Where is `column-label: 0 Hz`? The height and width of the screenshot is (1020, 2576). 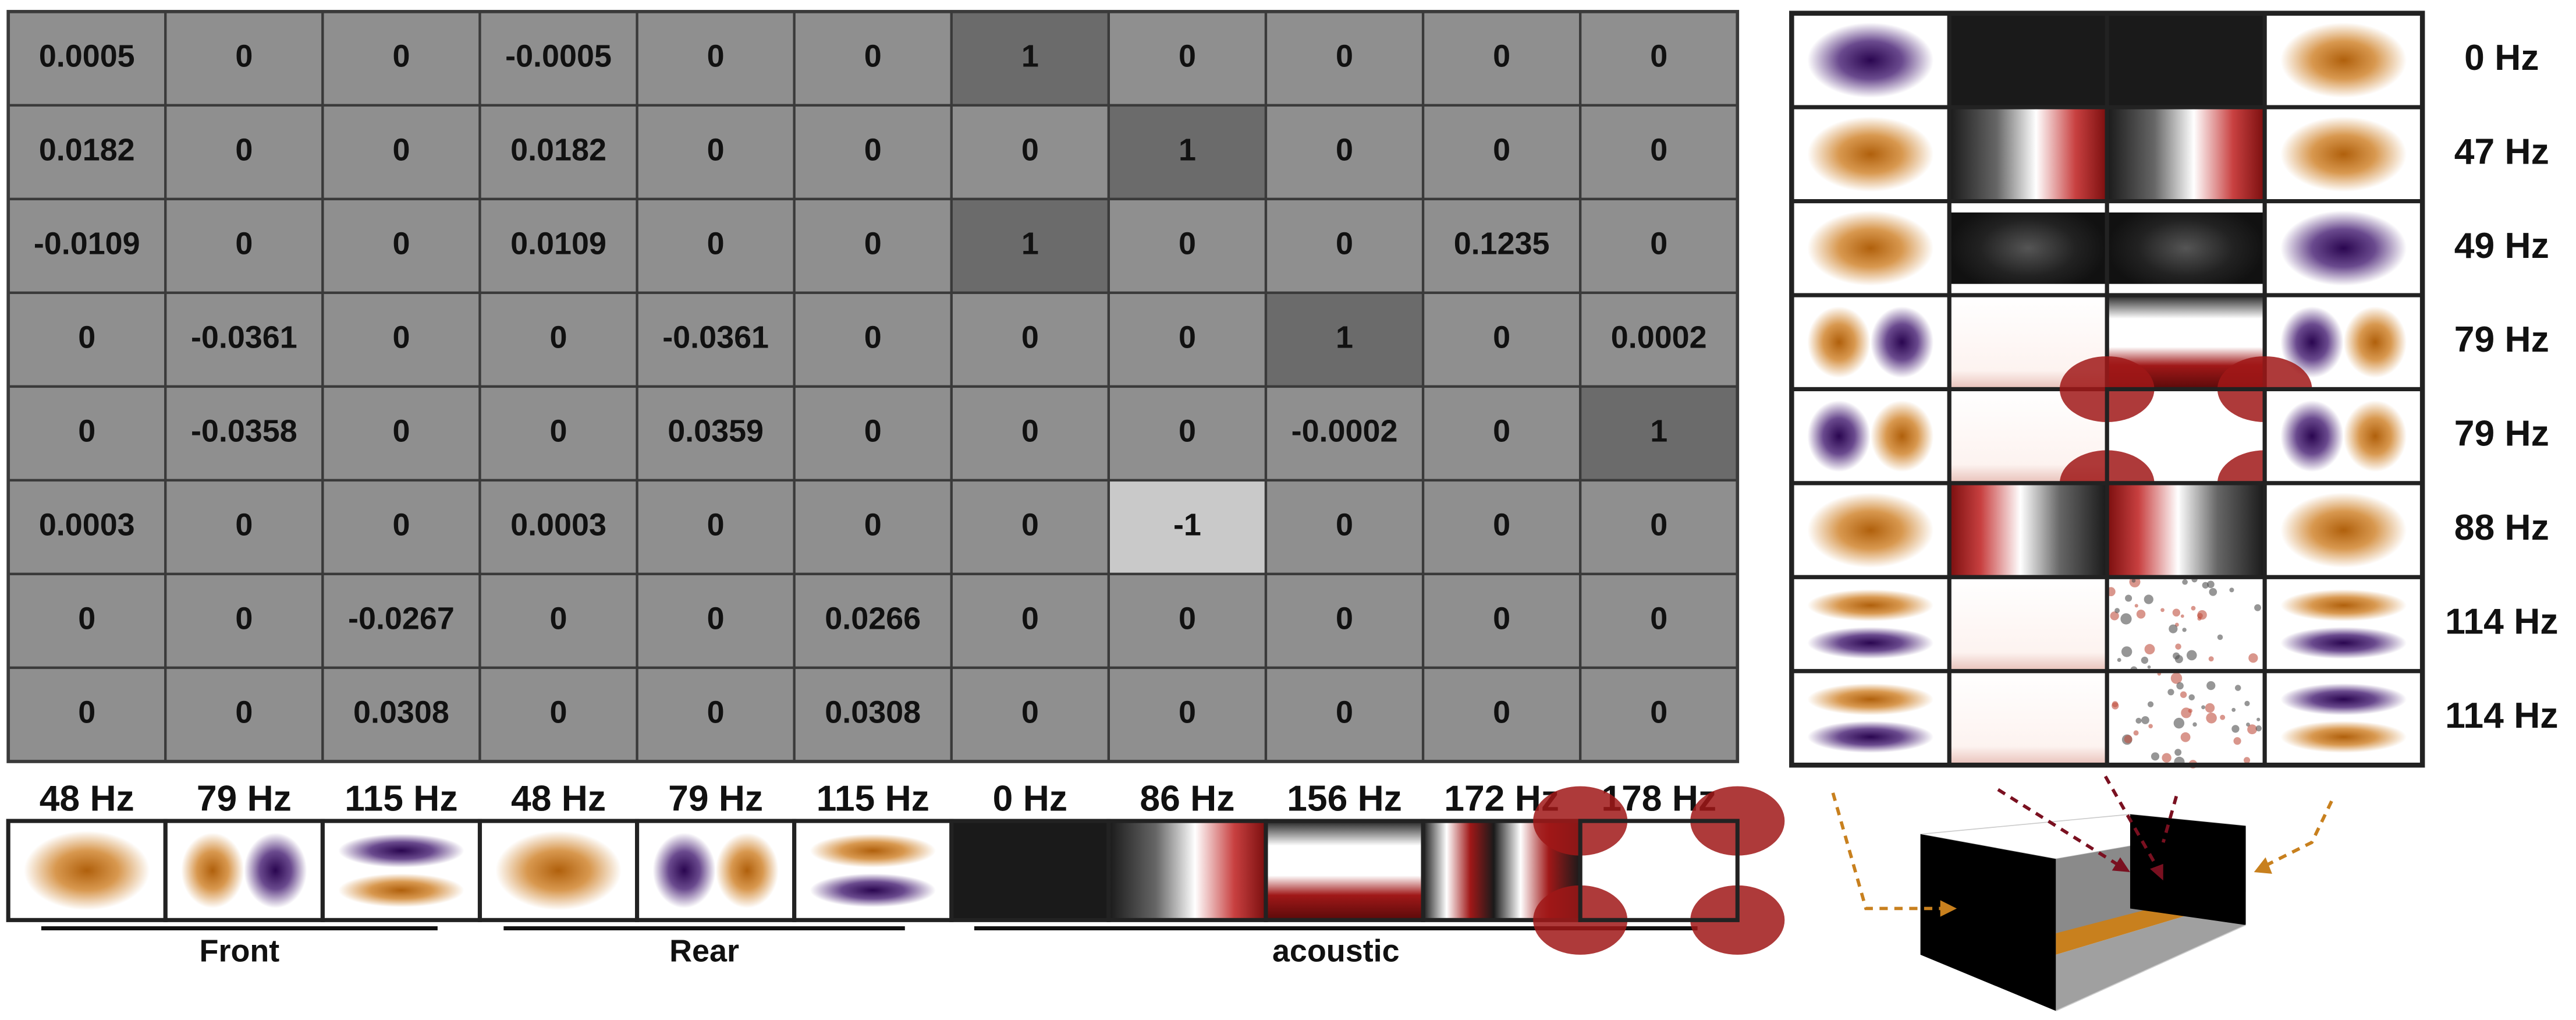
column-label: 0 Hz is located at coordinates (1030, 799).